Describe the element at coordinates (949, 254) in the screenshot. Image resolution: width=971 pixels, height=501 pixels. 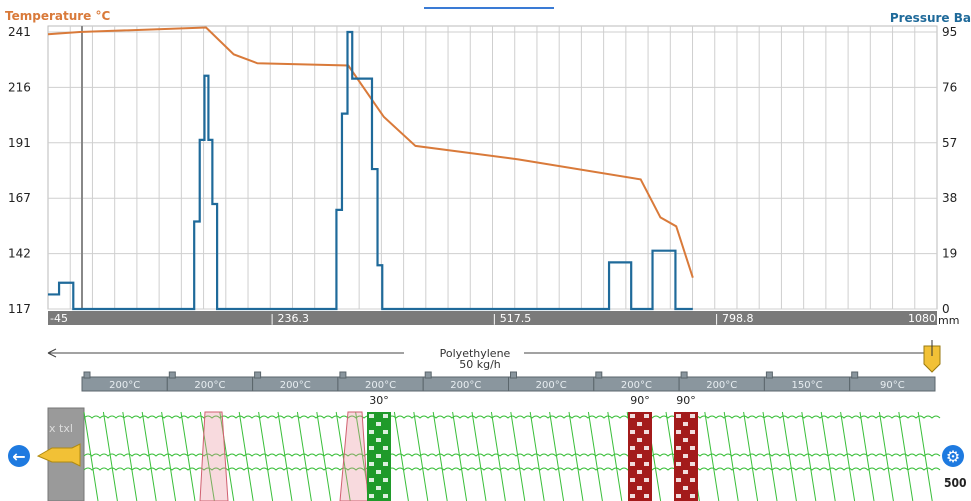
I see `right-axis-tick: 19` at that location.